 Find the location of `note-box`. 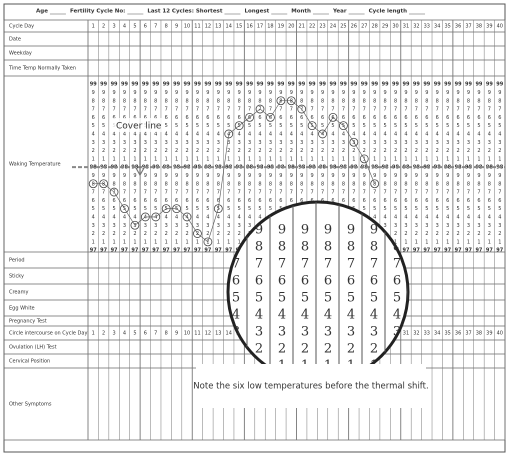

note-box is located at coordinates (311, 386).